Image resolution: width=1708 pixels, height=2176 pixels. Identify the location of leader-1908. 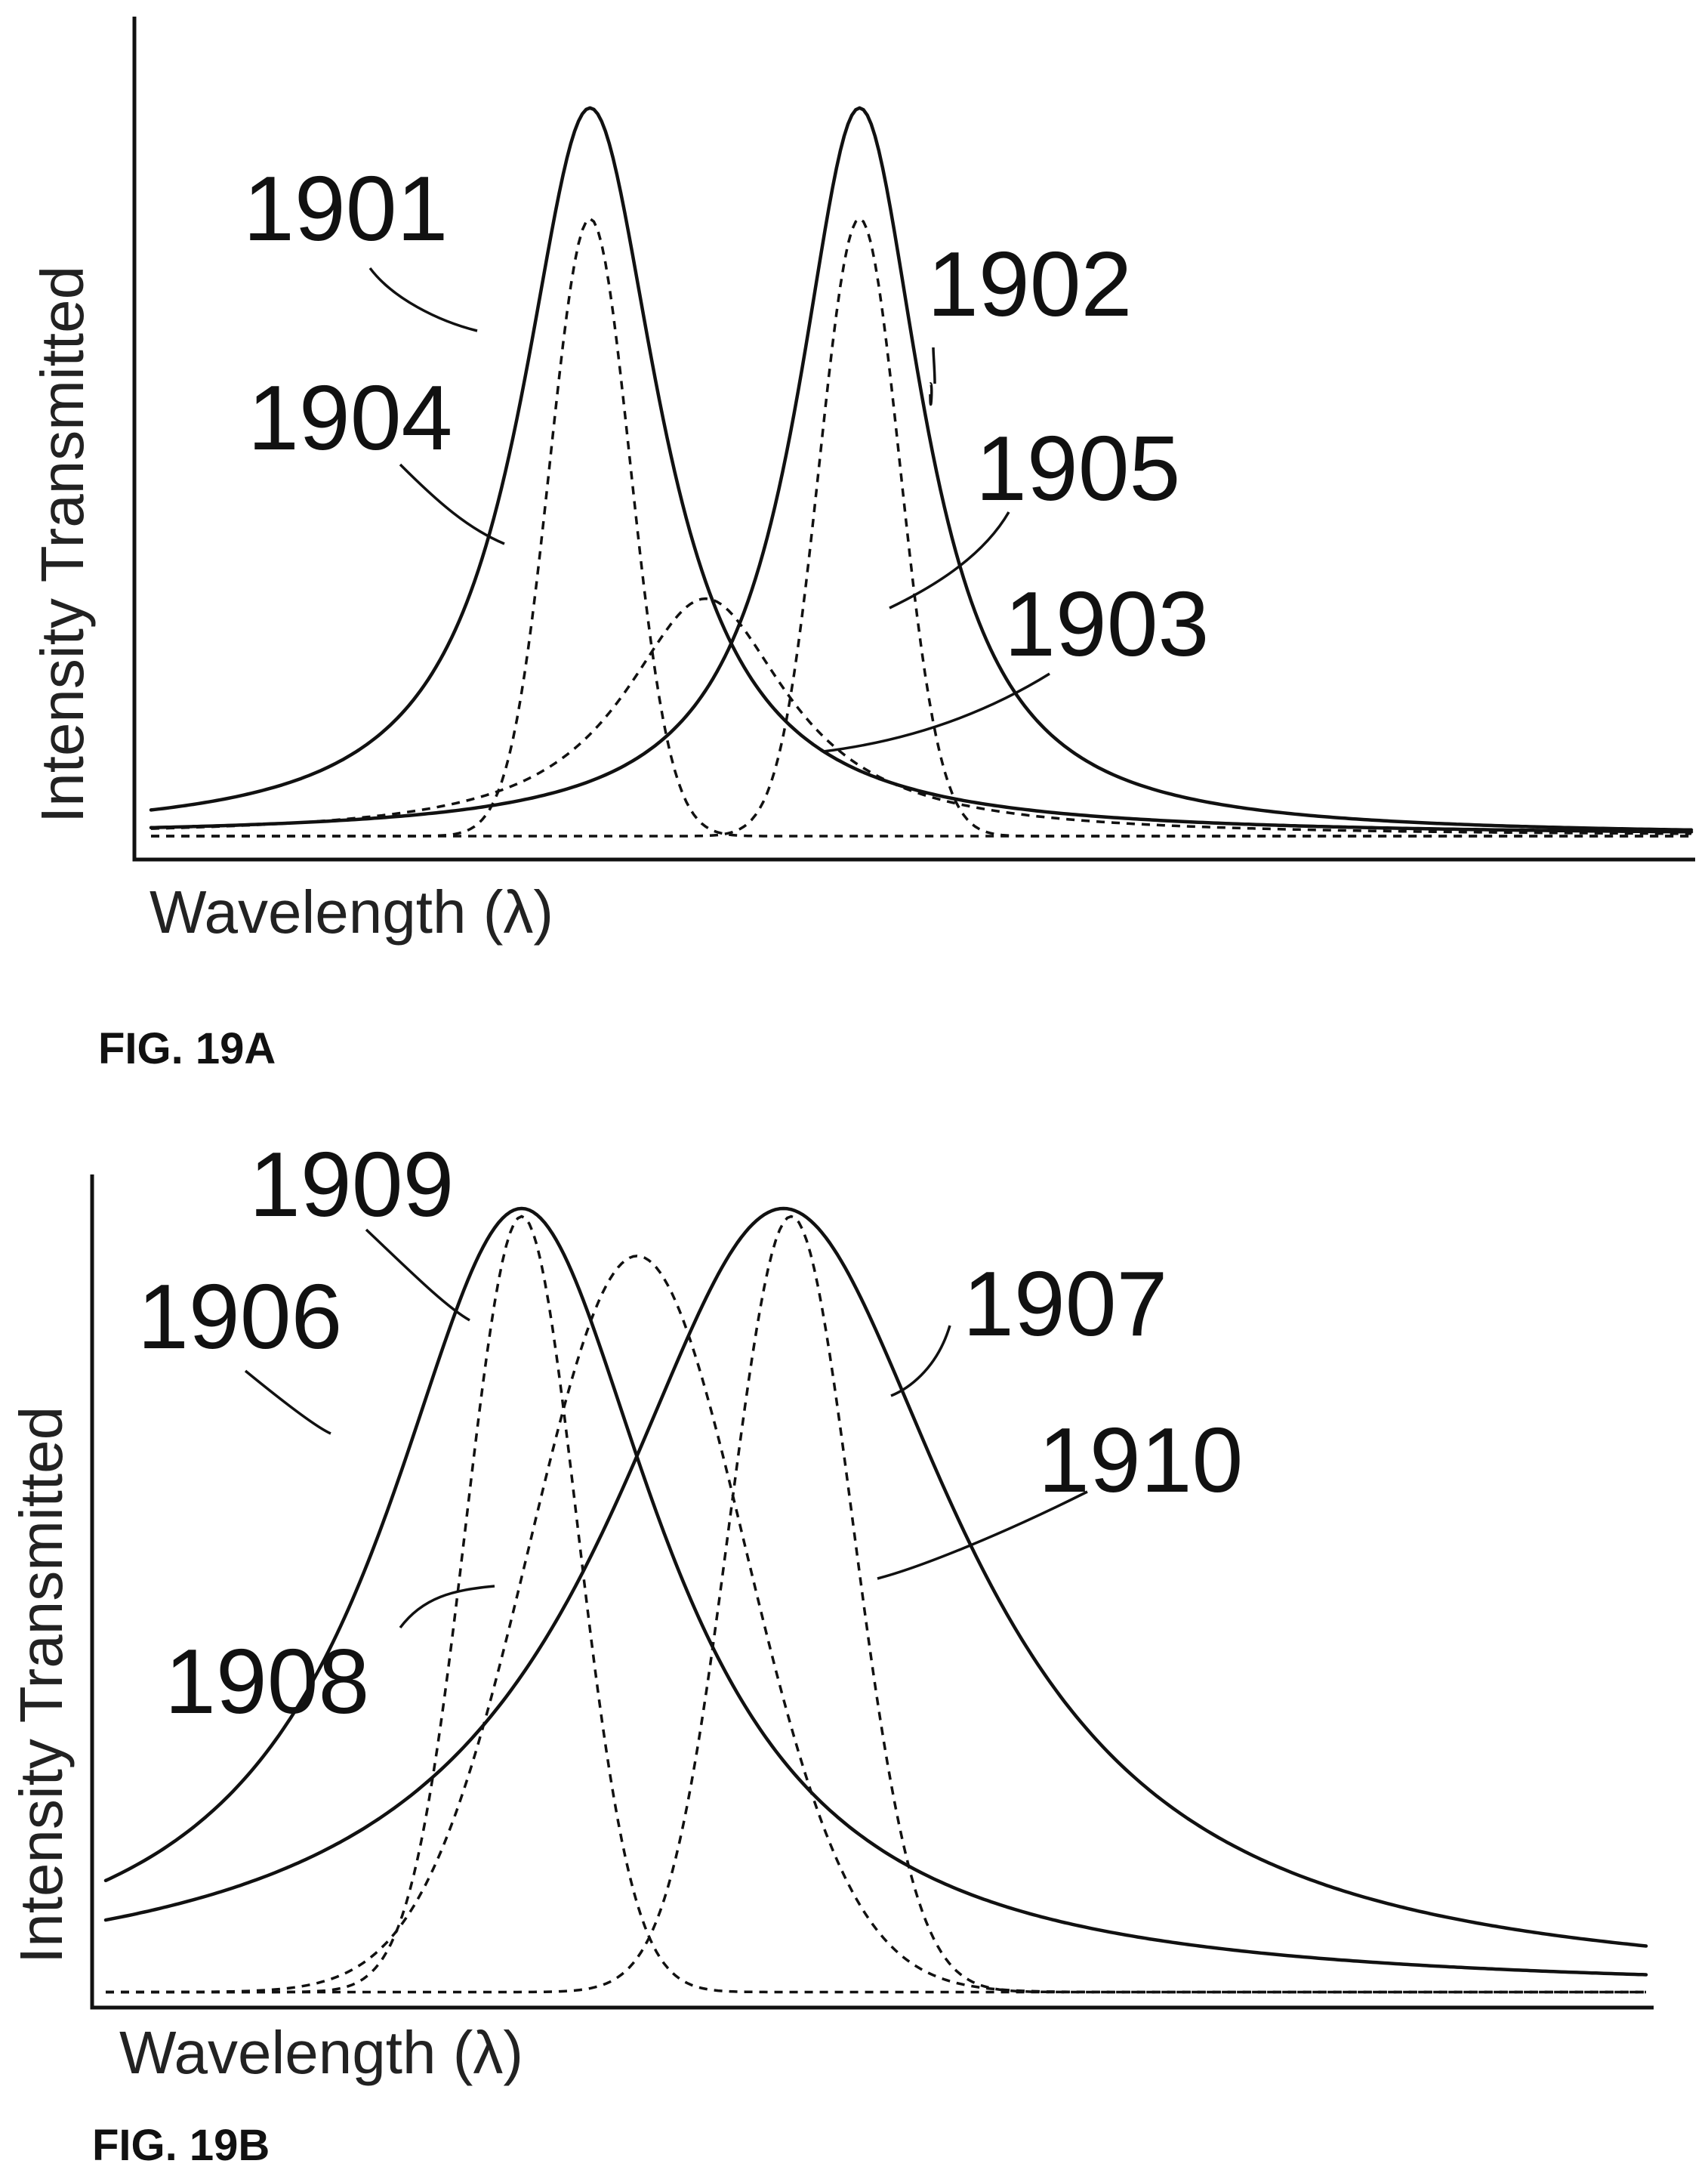
(447, 1607).